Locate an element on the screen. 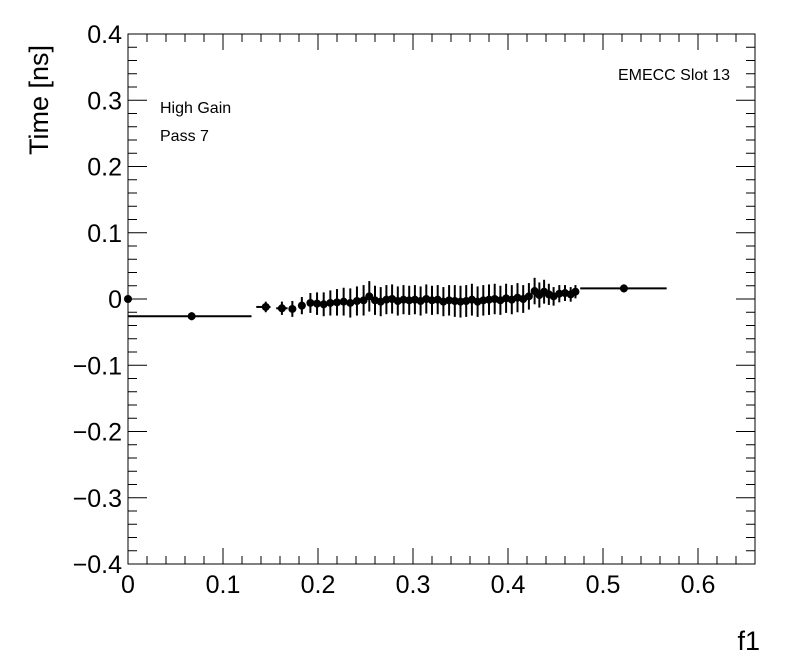 The width and height of the screenshot is (796, 672). annotation-slot: EMECC Slot 13 is located at coordinates (674, 75).